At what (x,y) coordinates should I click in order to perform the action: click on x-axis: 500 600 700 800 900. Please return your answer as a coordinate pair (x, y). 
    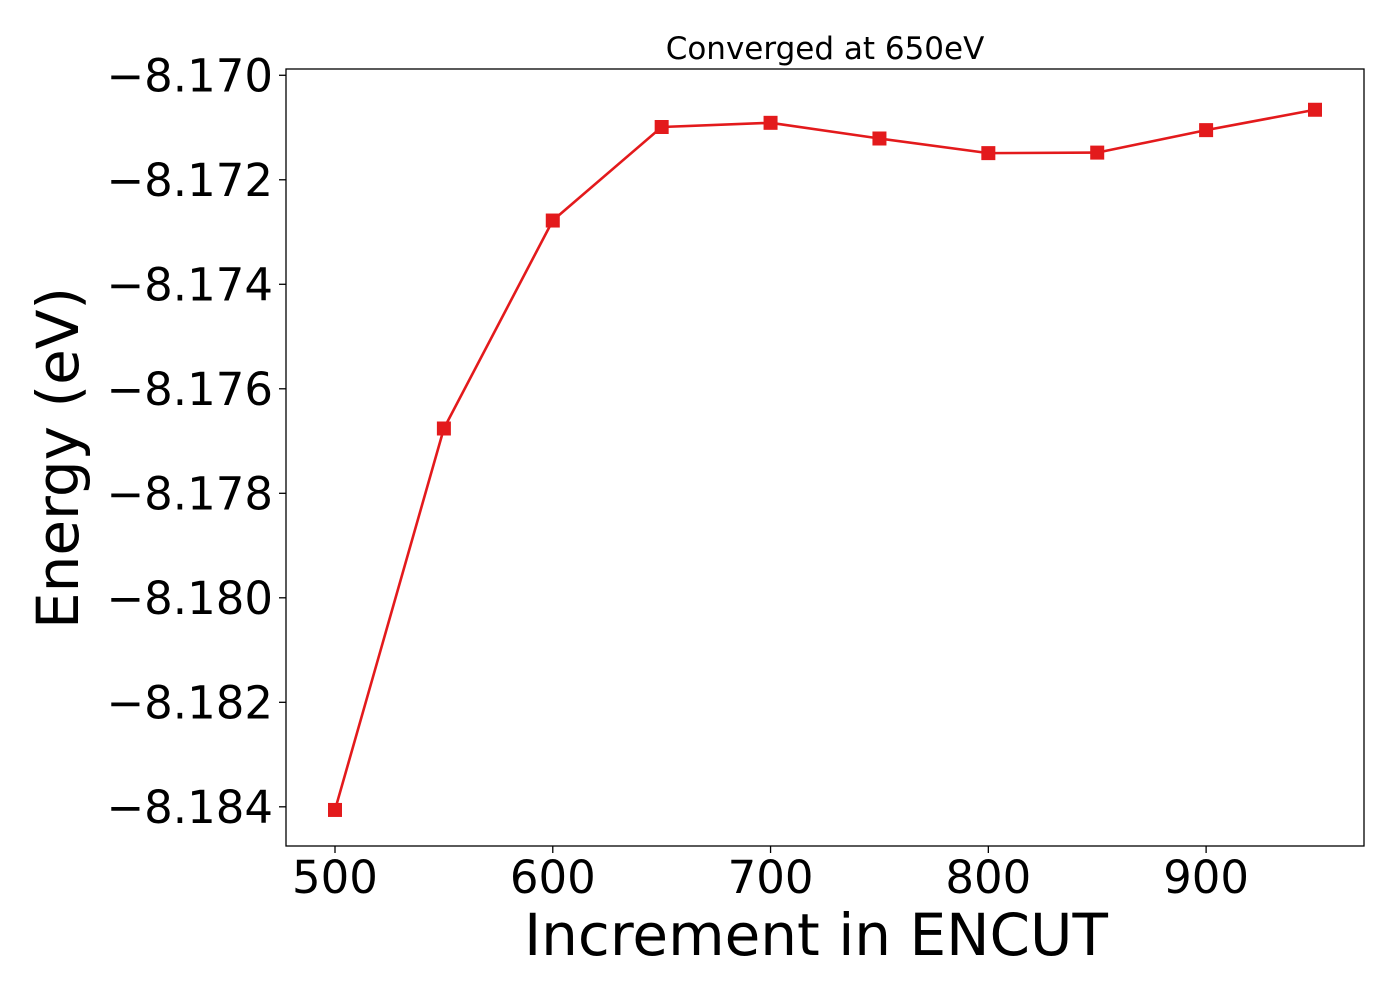
    Looking at the image, I should click on (770, 875).